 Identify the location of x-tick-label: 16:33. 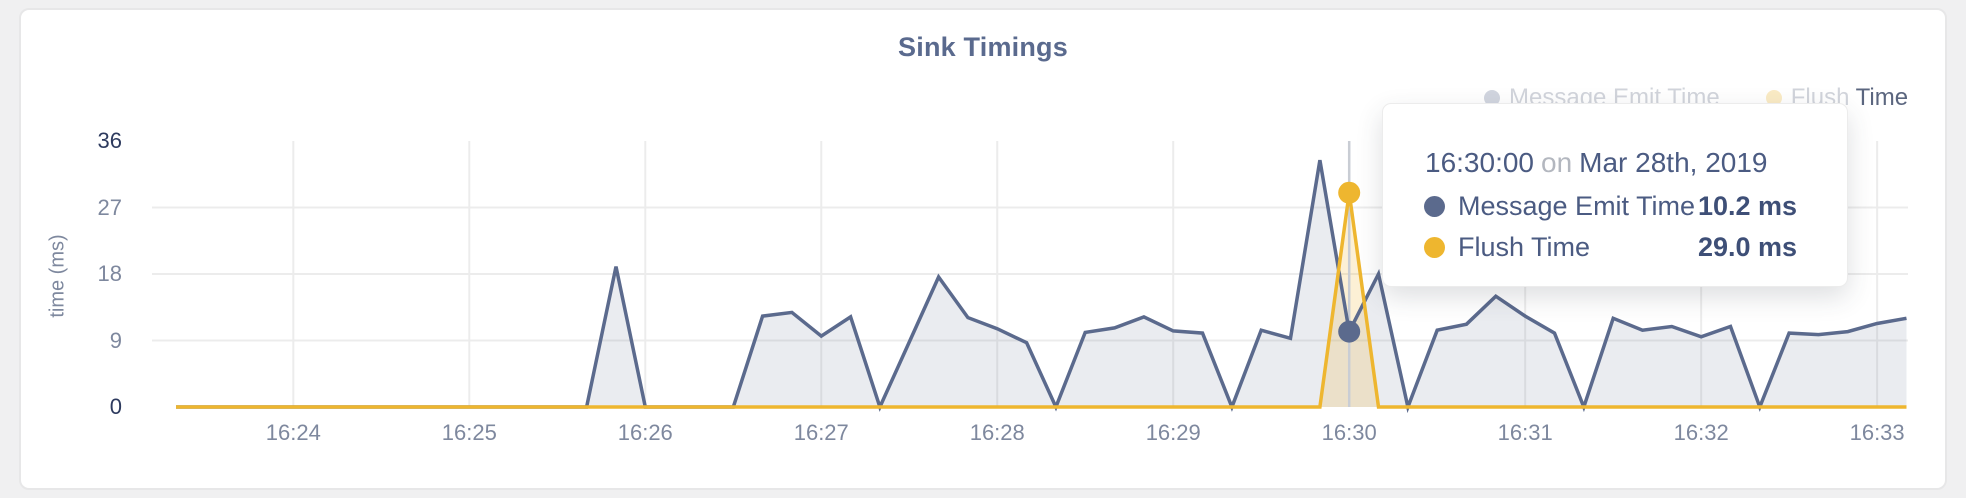
(1877, 432).